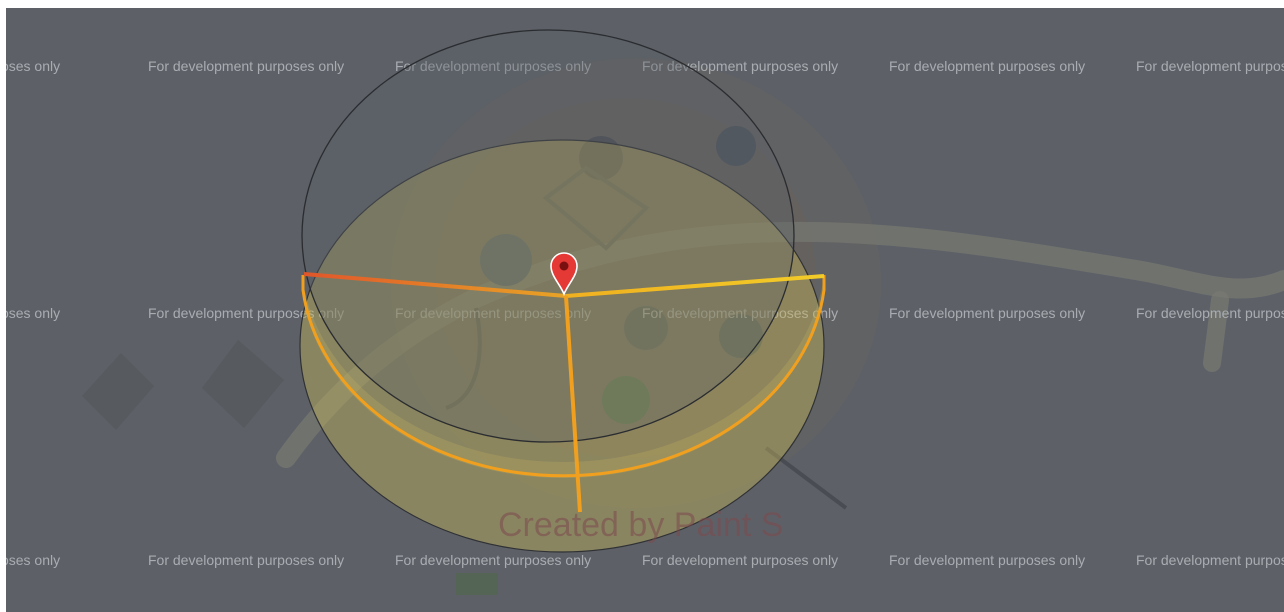  What do you see at coordinates (477, 584) in the screenshot?
I see `poi-square` at bounding box center [477, 584].